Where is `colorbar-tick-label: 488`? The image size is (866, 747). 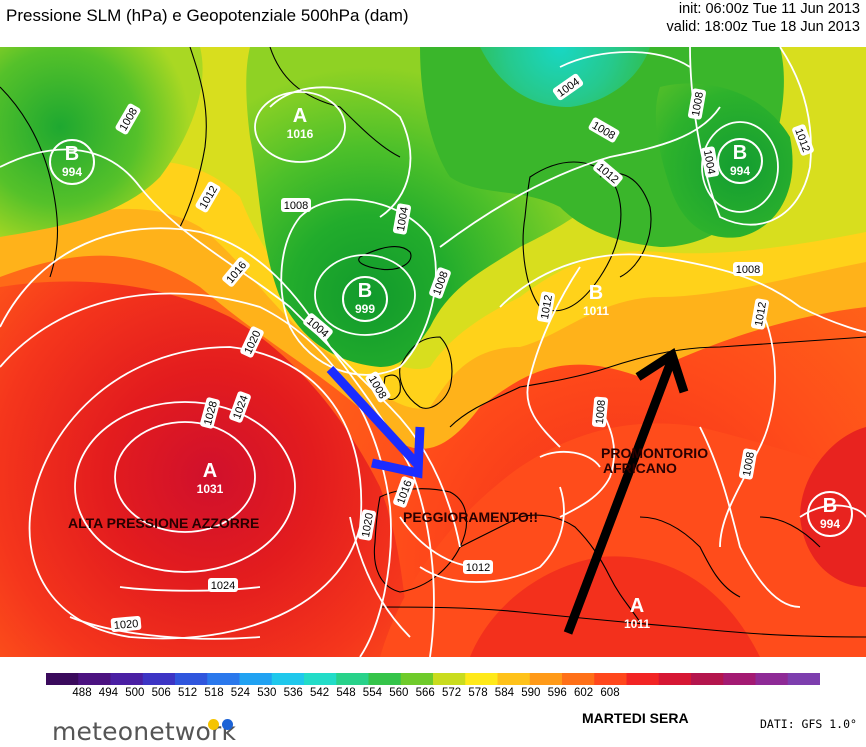
colorbar-tick-label: 488 is located at coordinates (82, 693).